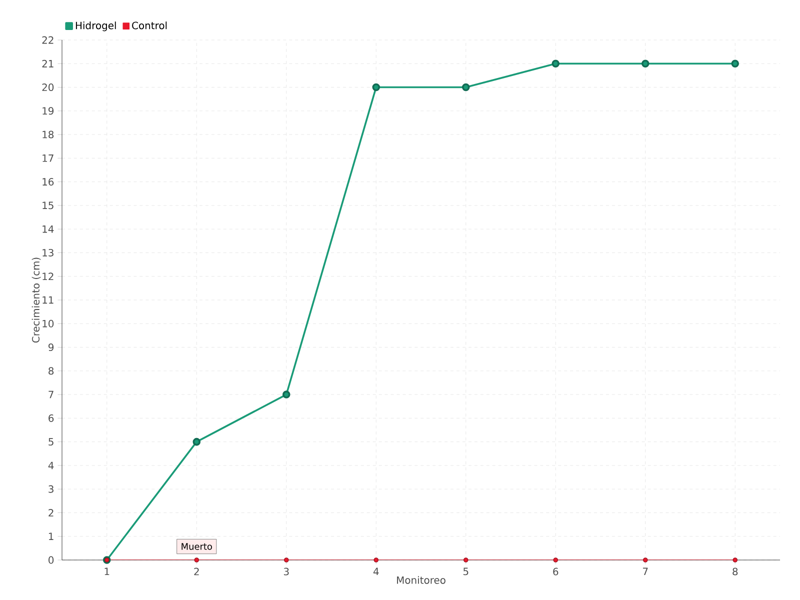 The image size is (800, 600). What do you see at coordinates (48, 87) in the screenshot?
I see `y-tick-label: 20` at bounding box center [48, 87].